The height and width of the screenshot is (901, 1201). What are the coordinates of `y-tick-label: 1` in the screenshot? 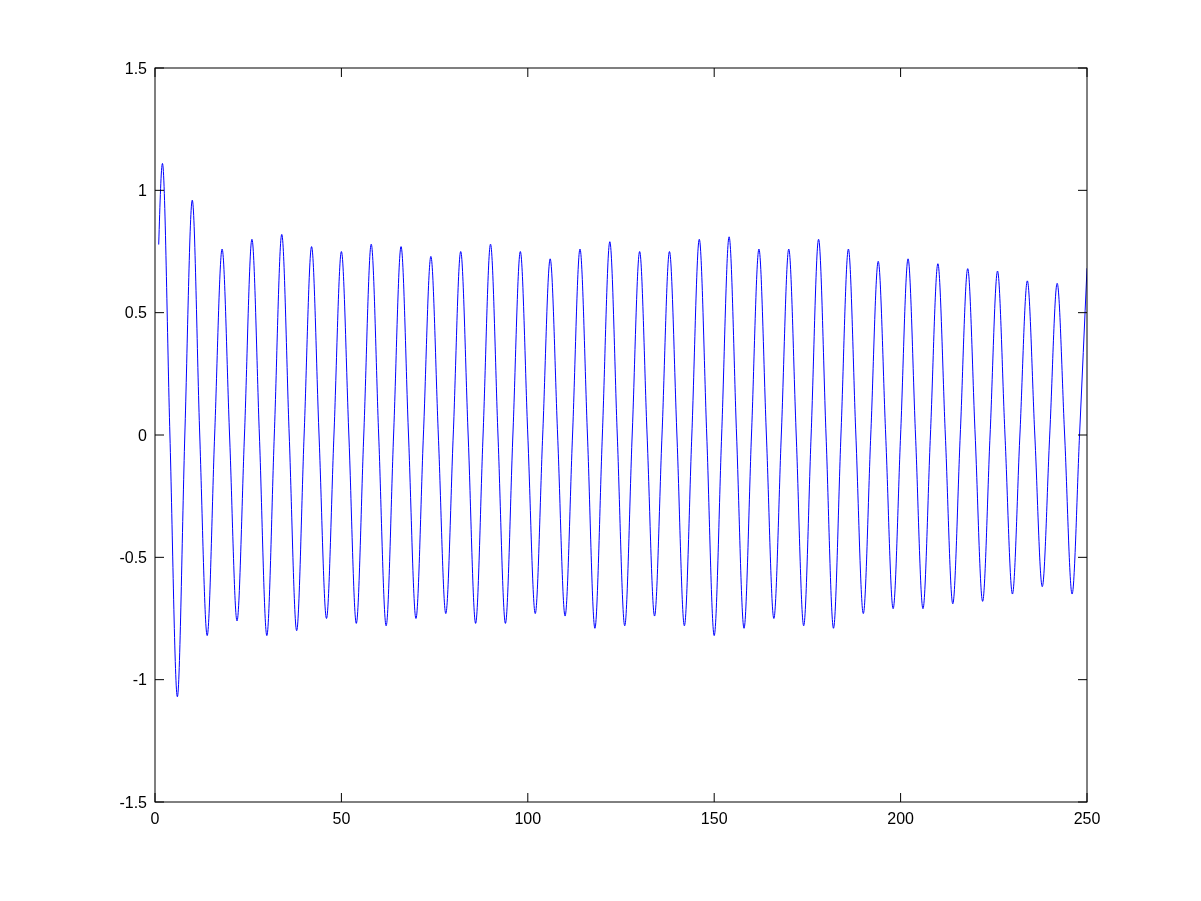 It's located at (143, 190).